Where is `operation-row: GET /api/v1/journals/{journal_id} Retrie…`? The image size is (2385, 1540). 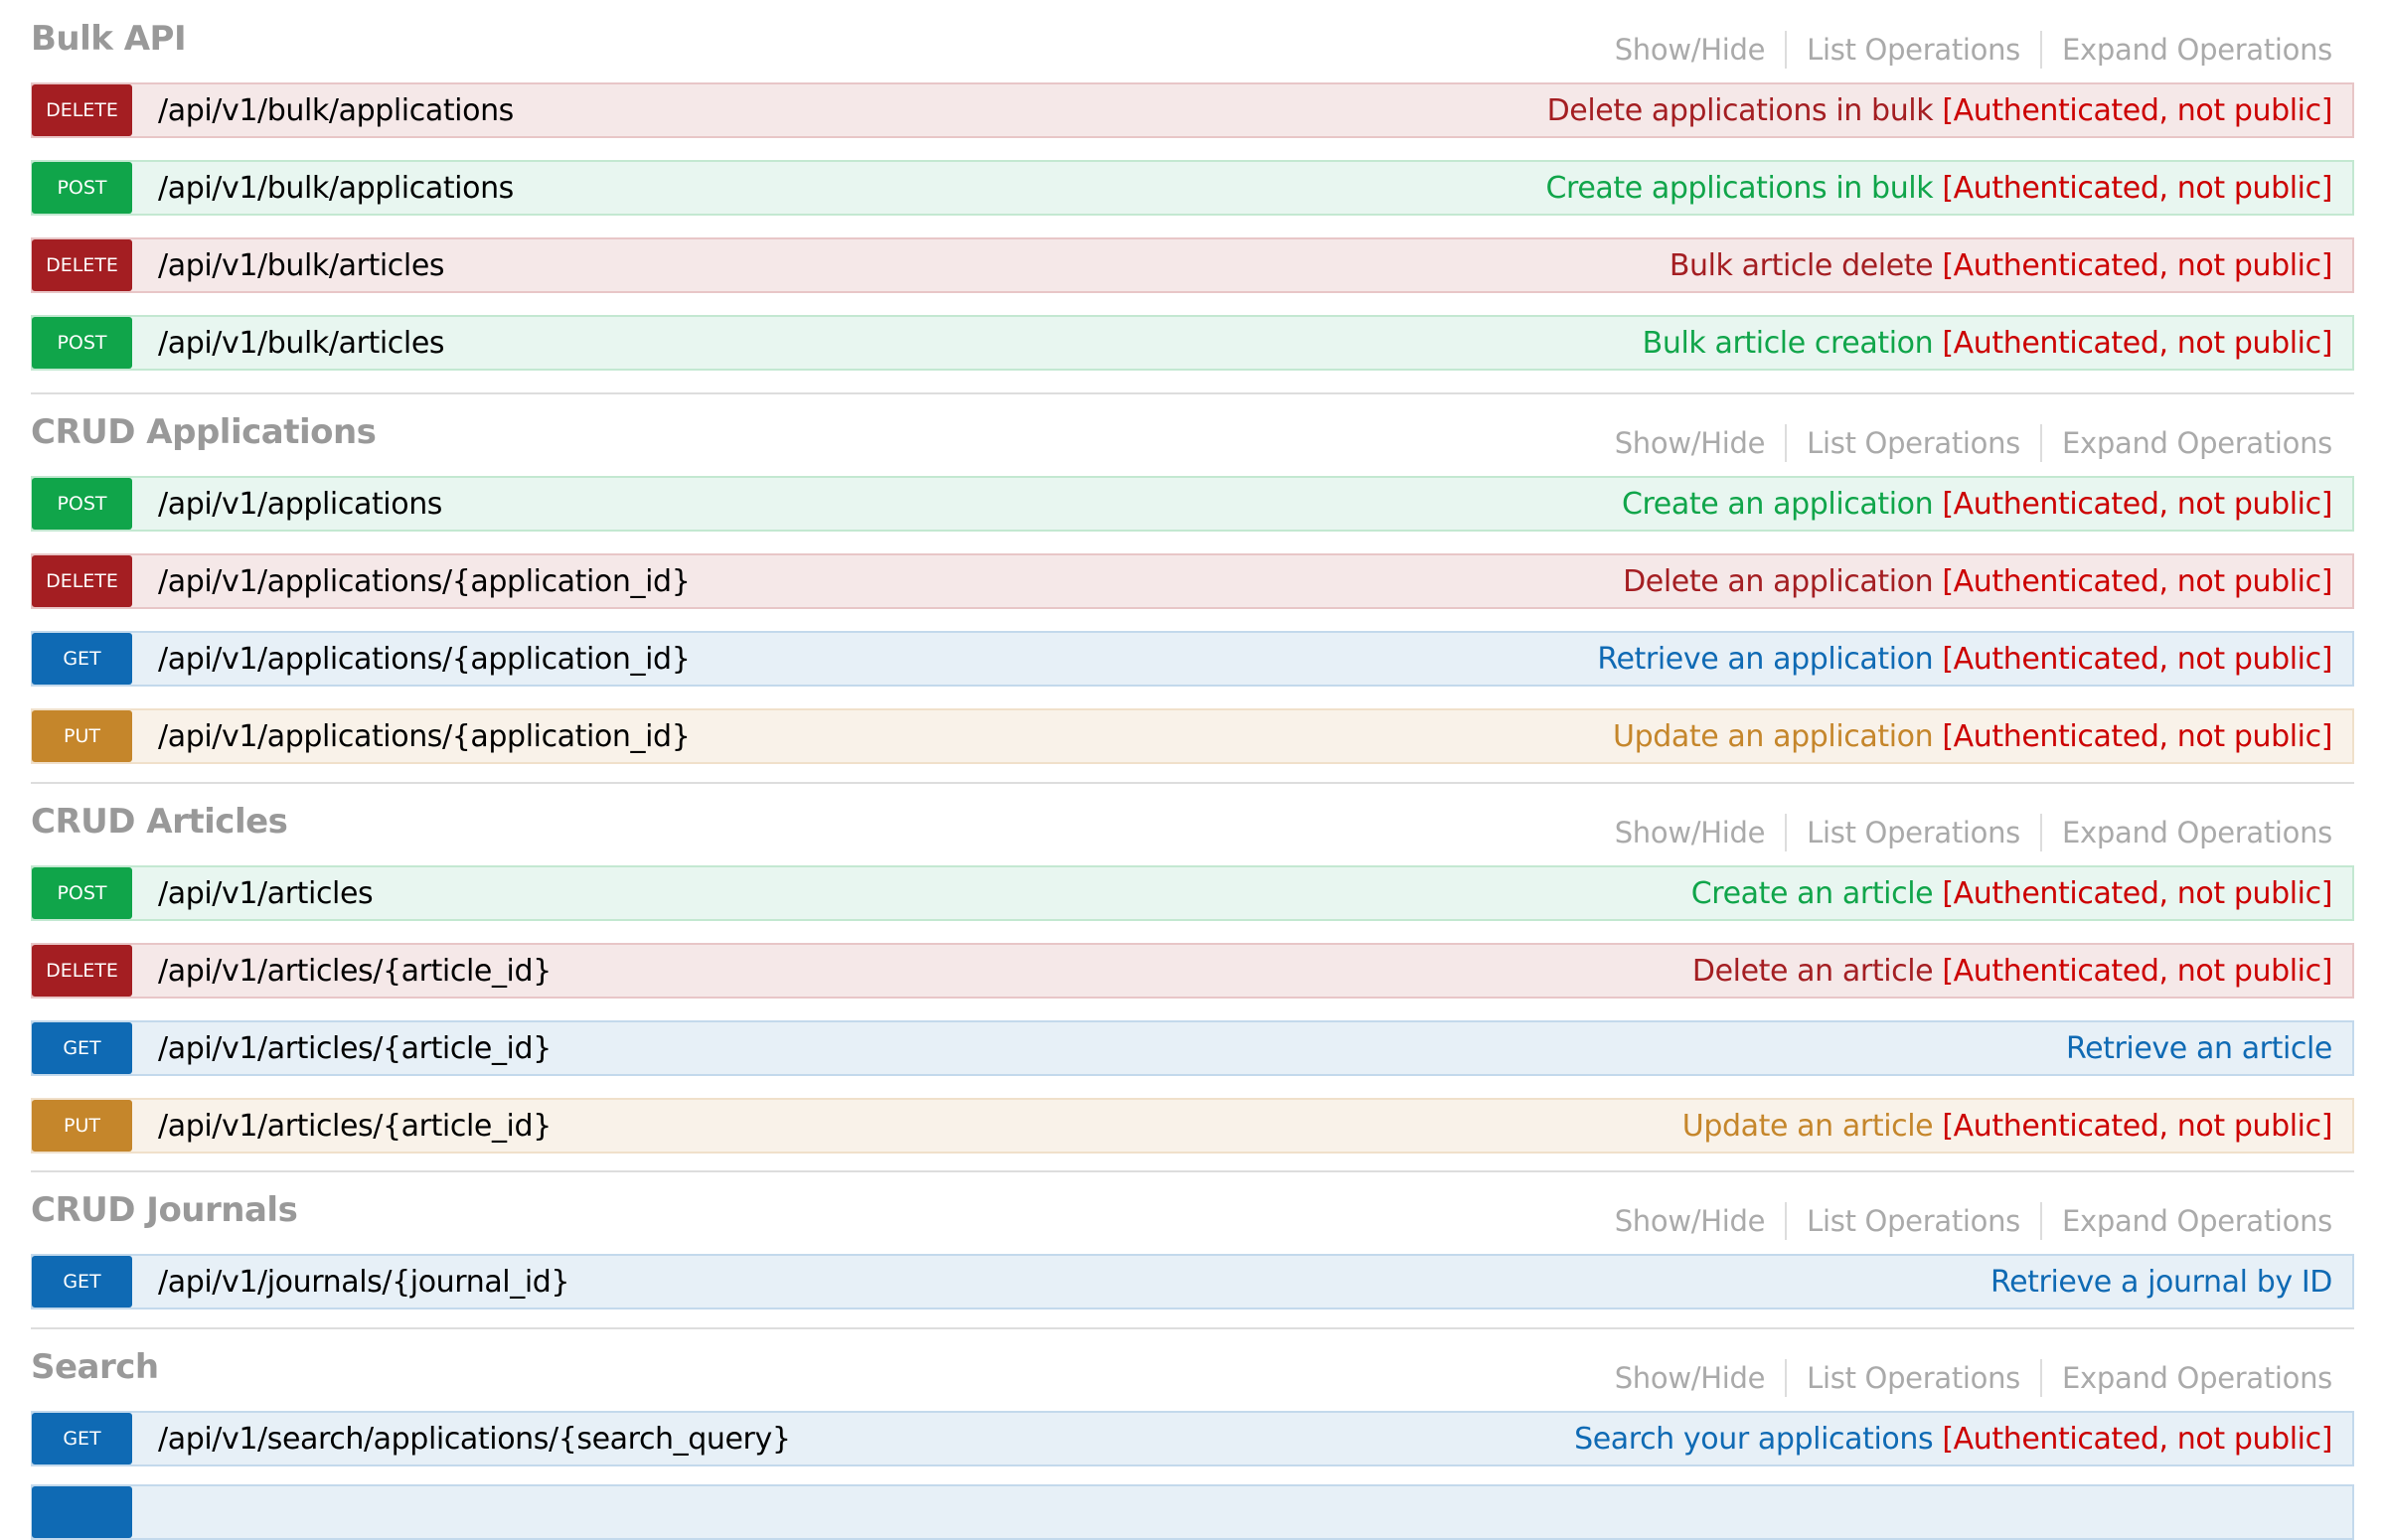 operation-row: GET /api/v1/journals/{journal_id} Retrie… is located at coordinates (1192, 1281).